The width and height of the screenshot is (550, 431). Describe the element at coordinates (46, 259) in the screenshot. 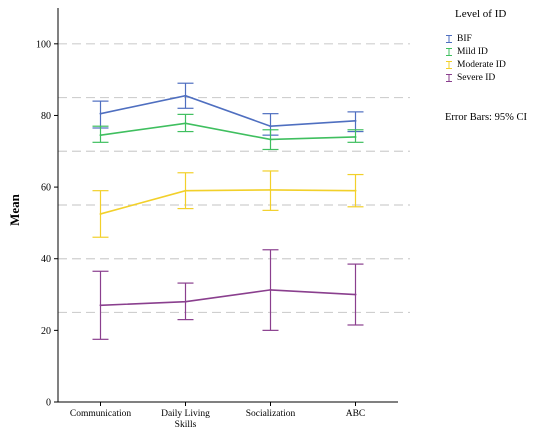

I see `y-tick-label: 40` at that location.